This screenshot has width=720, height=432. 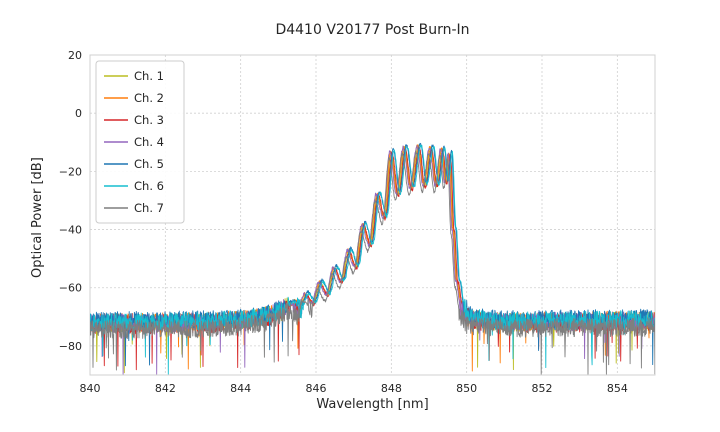 I want to click on legend-label-ch-1: Ch. 1, so click(x=149, y=76).